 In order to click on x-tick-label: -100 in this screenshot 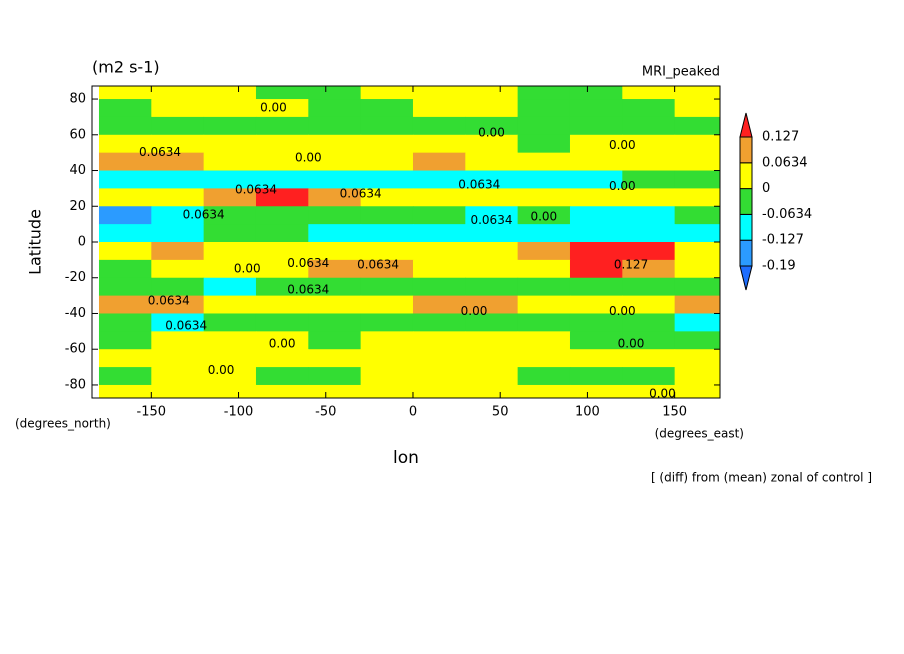, I will do `click(239, 412)`.